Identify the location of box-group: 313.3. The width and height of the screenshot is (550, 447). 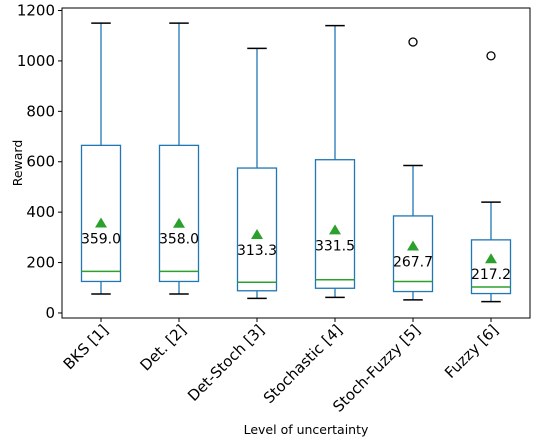
(257, 173).